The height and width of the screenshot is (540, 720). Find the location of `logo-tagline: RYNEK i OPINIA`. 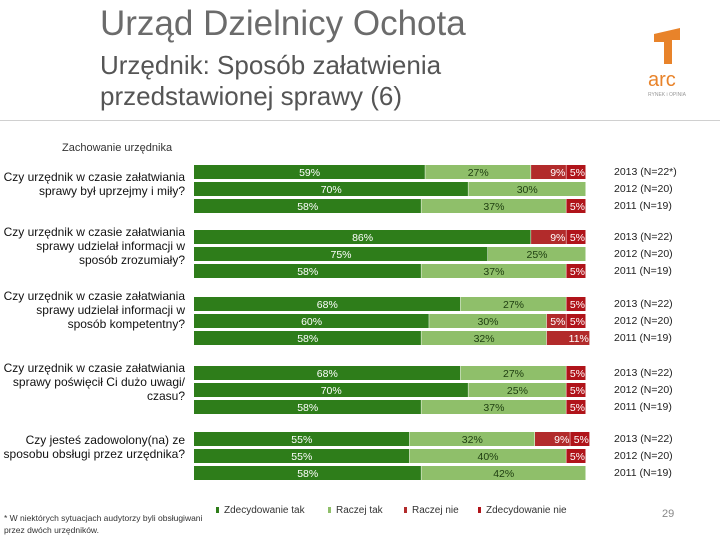

logo-tagline: RYNEK i OPINIA is located at coordinates (667, 95).